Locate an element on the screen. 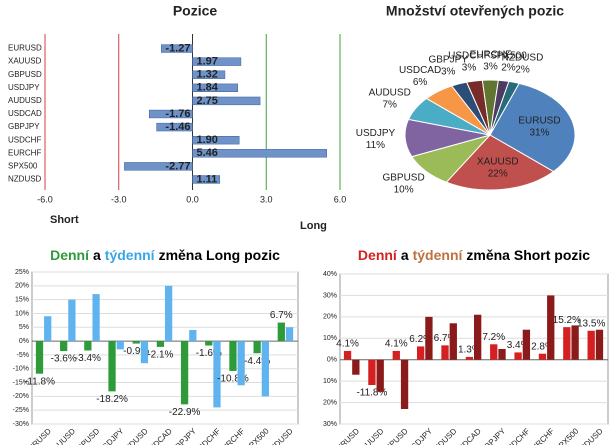 The height and width of the screenshot is (445, 615). y-tick-label: 20% is located at coordinates (330, 317).